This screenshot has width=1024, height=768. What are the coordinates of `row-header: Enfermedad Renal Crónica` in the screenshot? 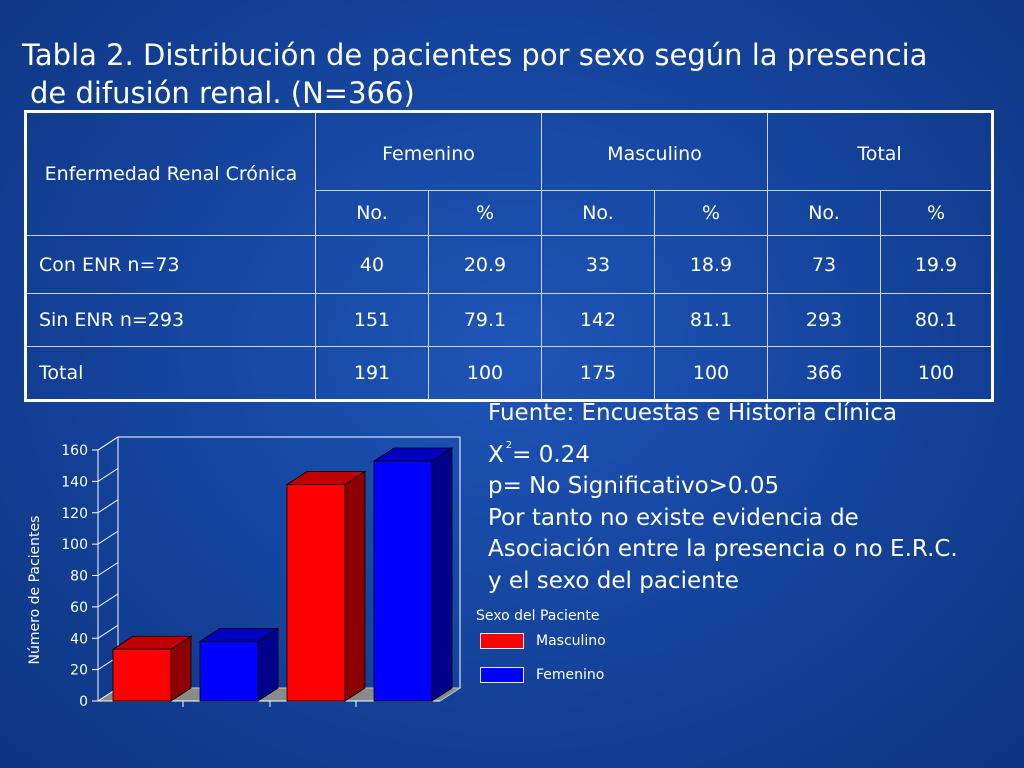 It's located at (170, 173).